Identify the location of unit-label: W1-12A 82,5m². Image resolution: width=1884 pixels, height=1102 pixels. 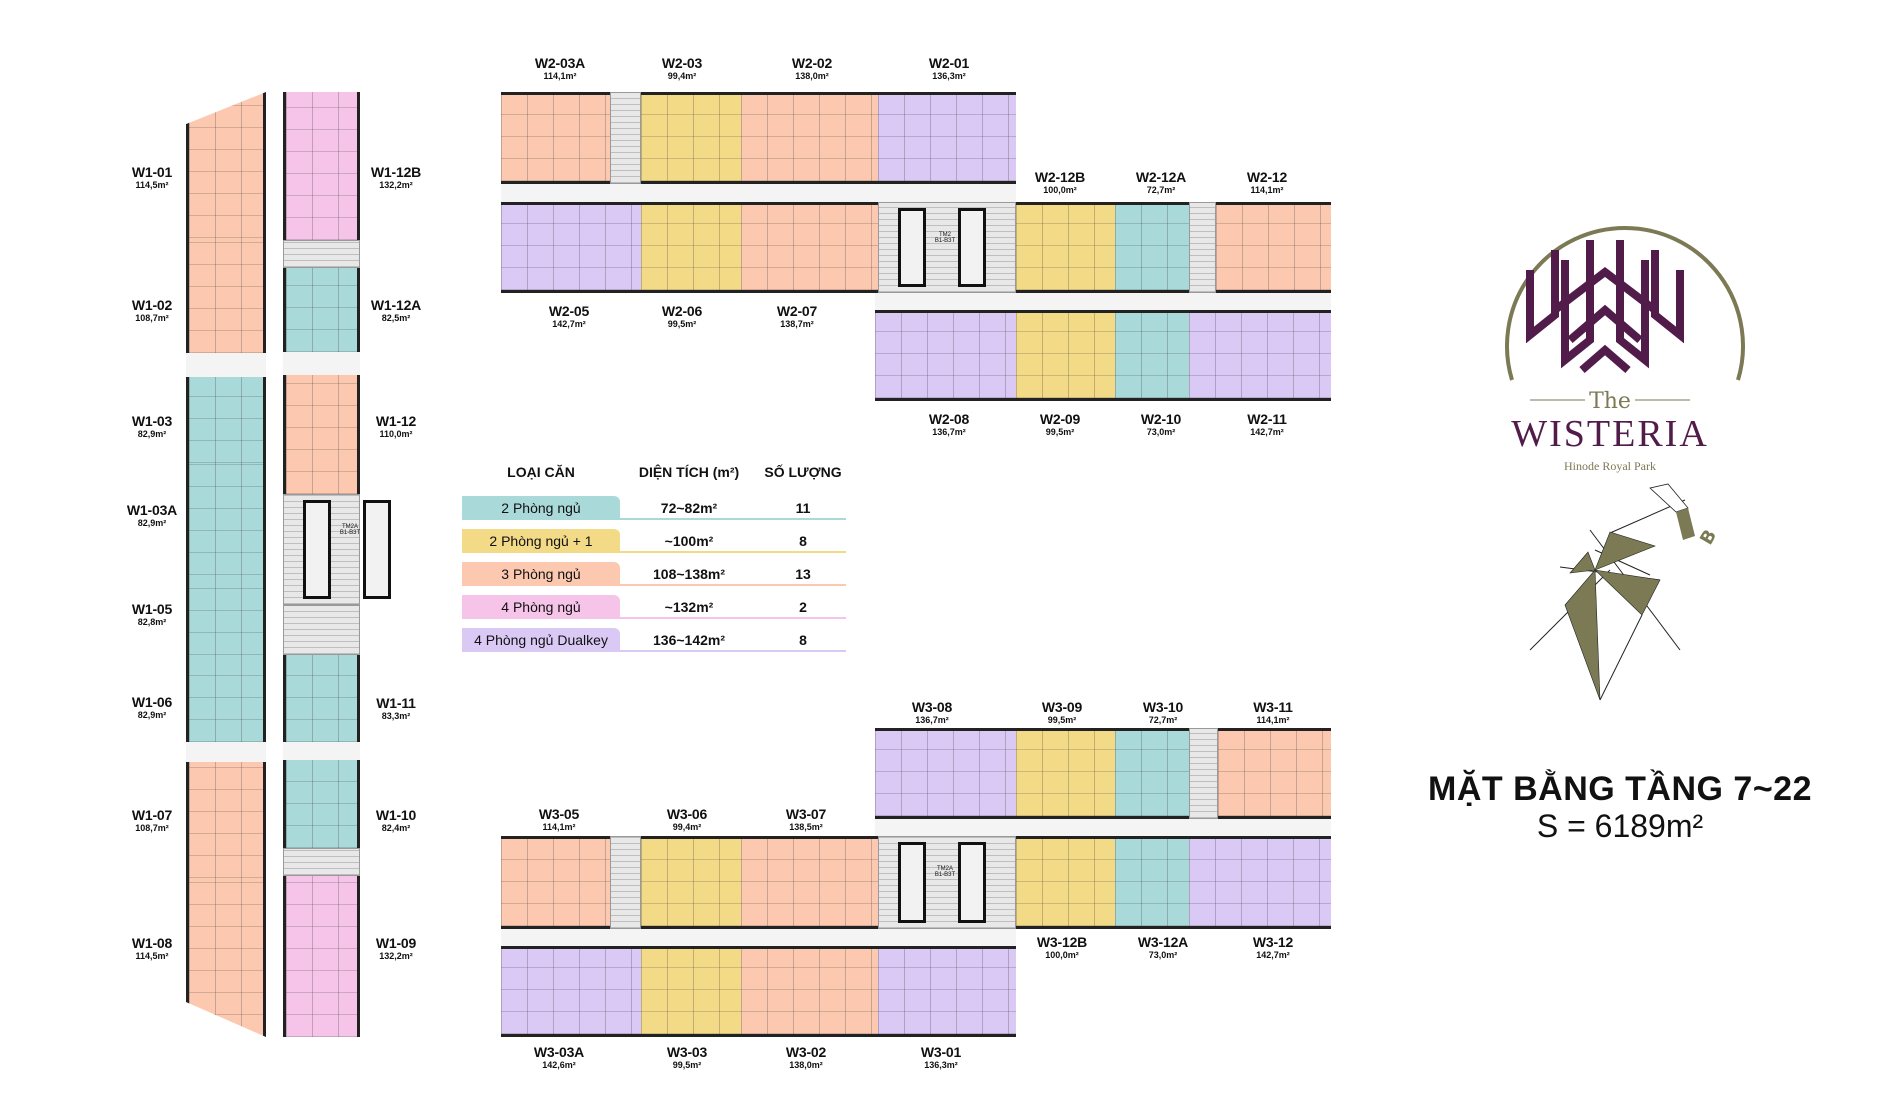
(396, 310).